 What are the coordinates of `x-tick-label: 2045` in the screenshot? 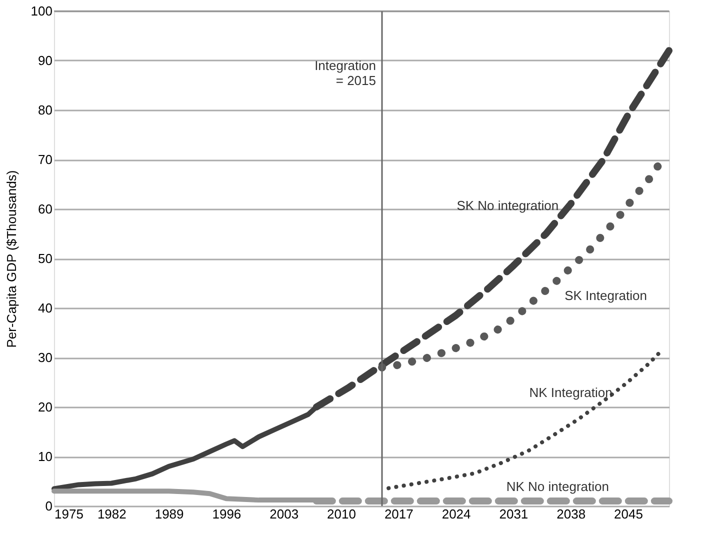 It's located at (628, 514).